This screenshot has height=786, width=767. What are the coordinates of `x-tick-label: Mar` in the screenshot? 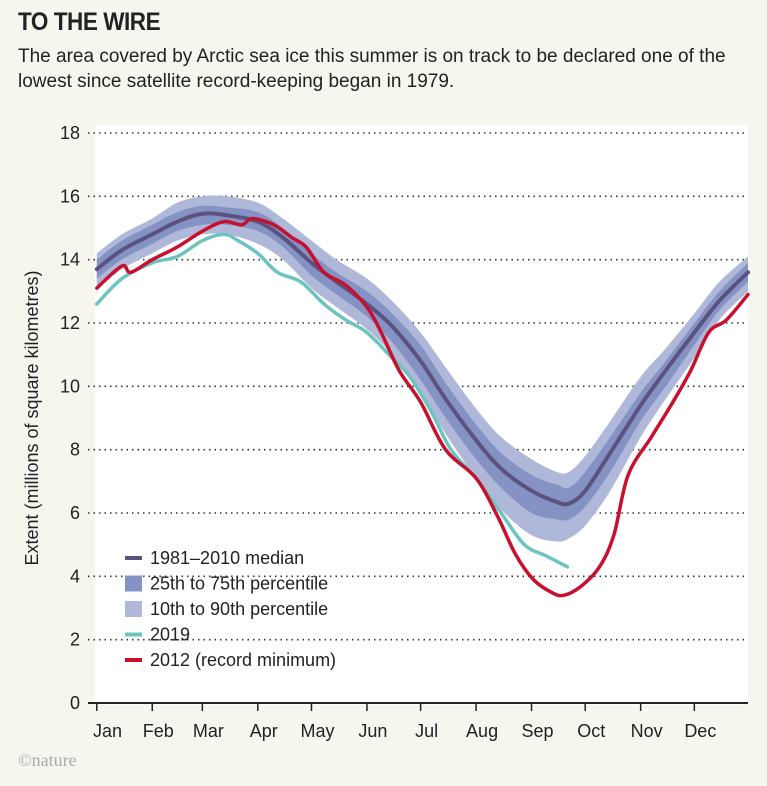 It's located at (208, 731).